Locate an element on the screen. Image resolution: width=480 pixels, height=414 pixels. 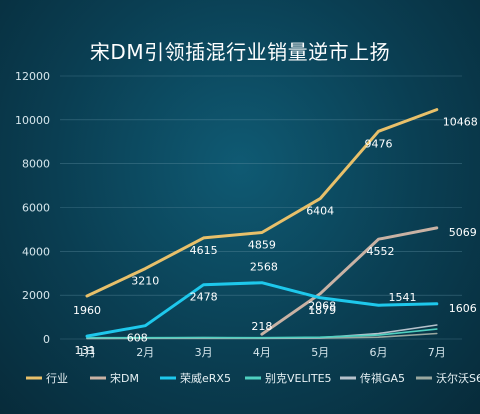
legend-label: 宋DM is located at coordinates (124, 378).